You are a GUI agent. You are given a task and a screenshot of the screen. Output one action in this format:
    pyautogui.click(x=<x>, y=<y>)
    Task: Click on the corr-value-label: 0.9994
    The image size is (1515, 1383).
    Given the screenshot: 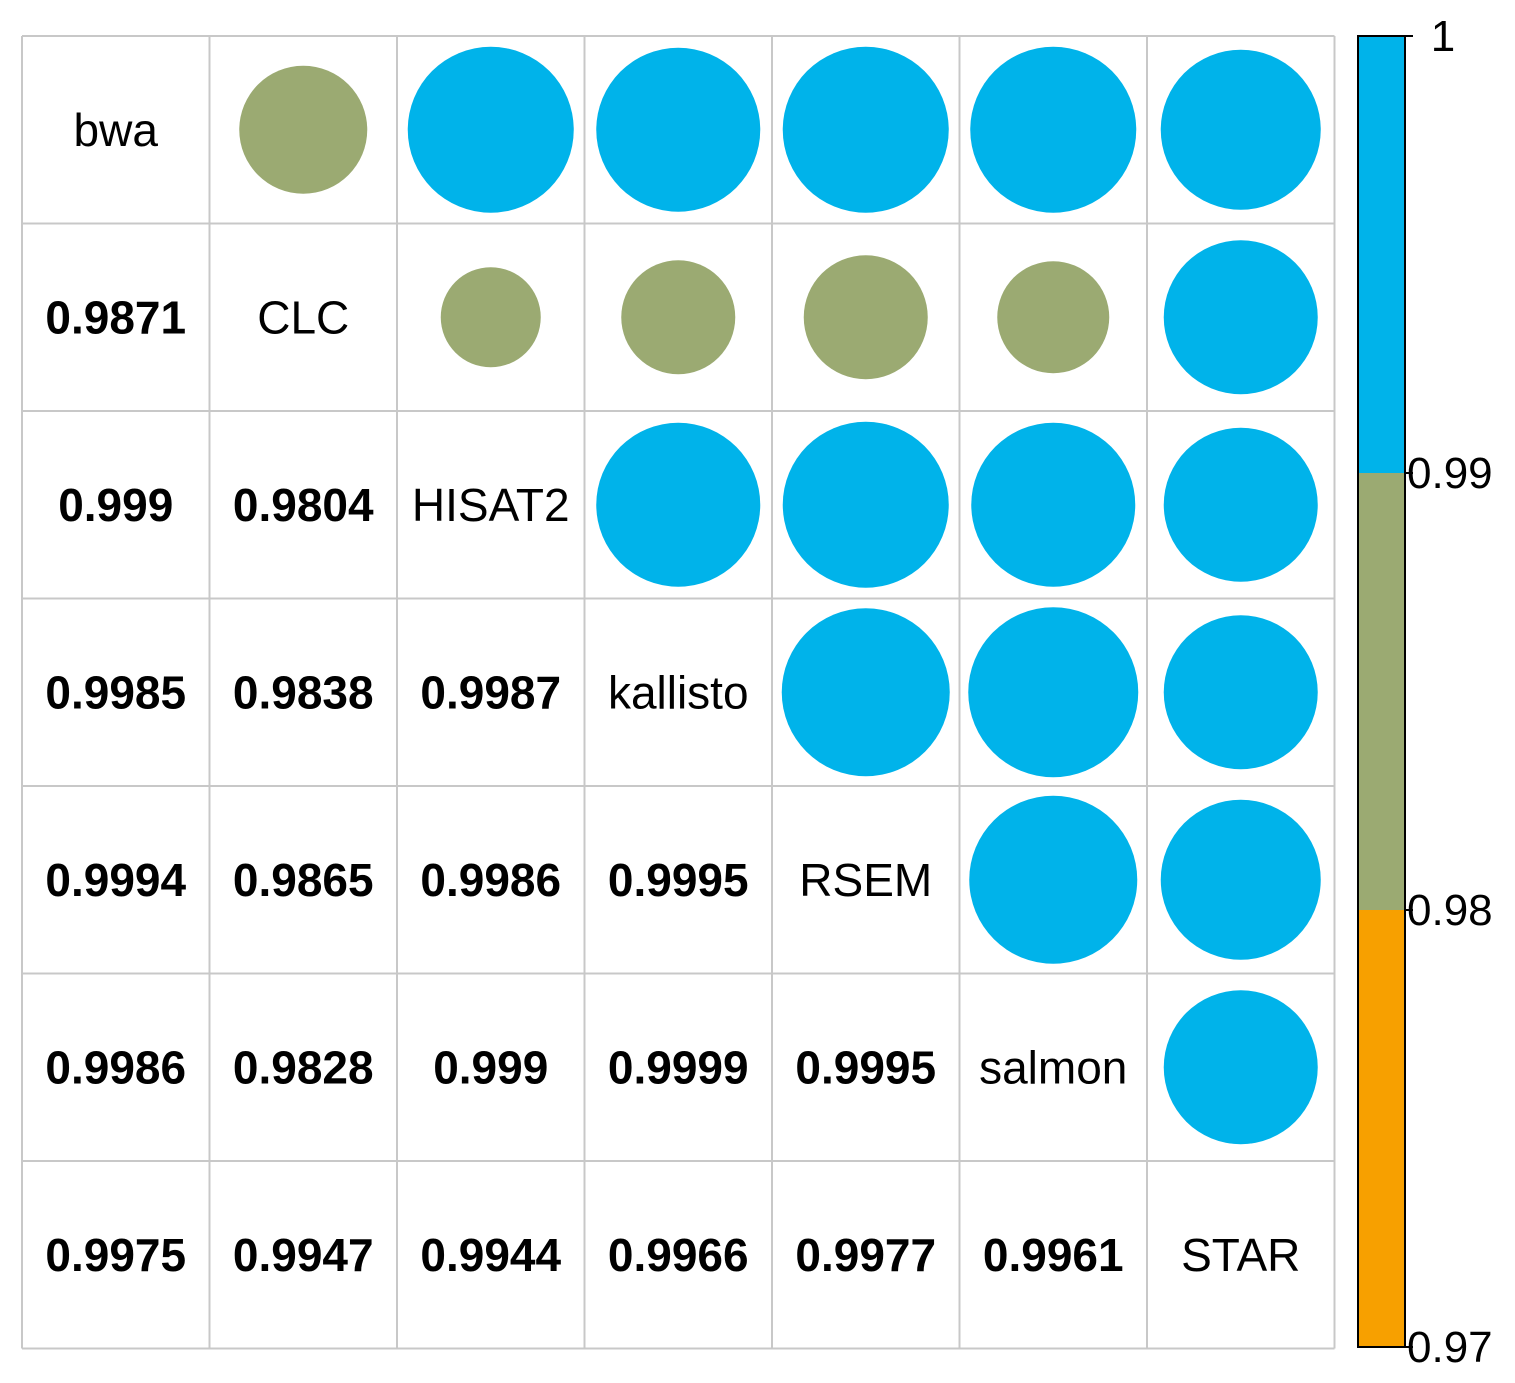 What is the action you would take?
    pyautogui.click(x=115, y=880)
    